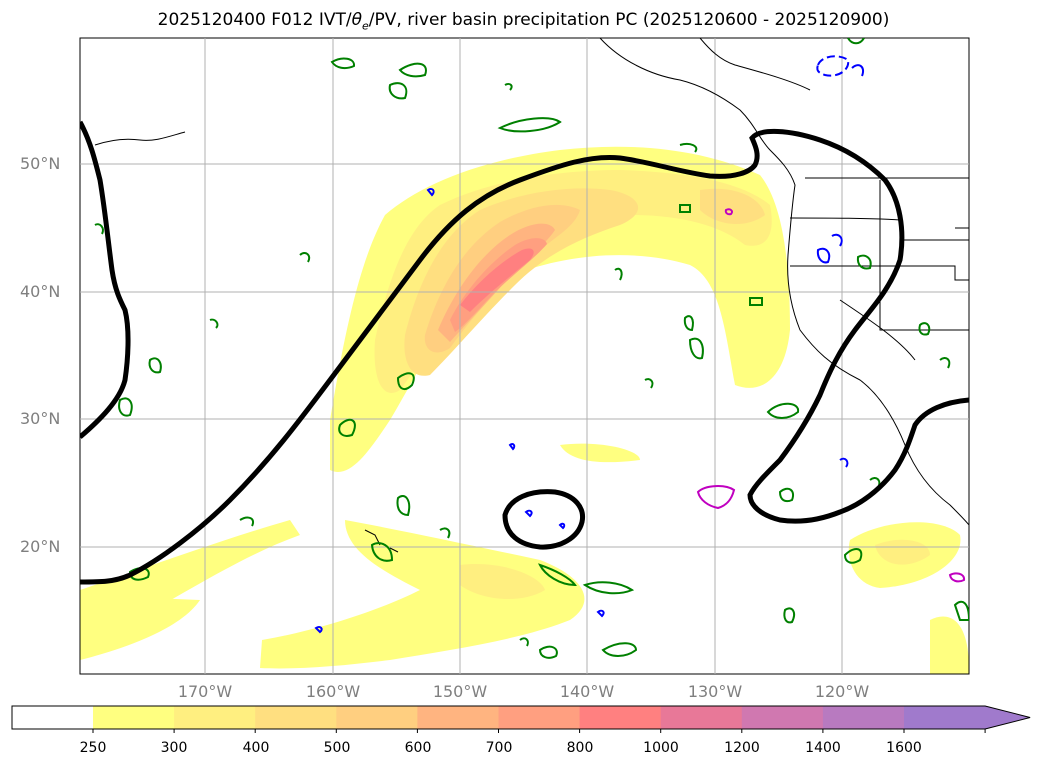 This screenshot has width=1047, height=767. What do you see at coordinates (460, 691) in the screenshot?
I see `lon-label: 150°W` at bounding box center [460, 691].